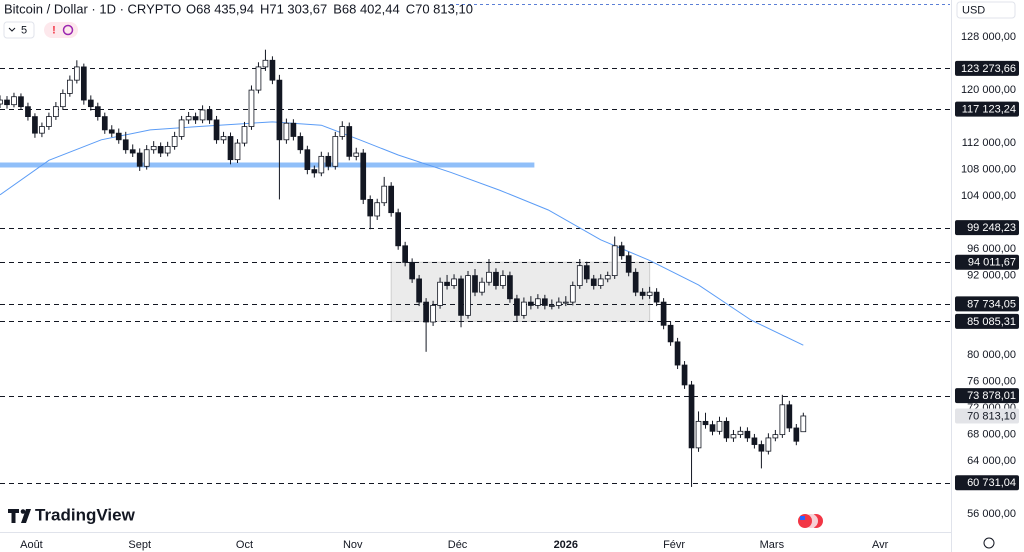 The width and height of the screenshot is (1024, 552). I want to click on level-label: 73 878,01, so click(991, 396).